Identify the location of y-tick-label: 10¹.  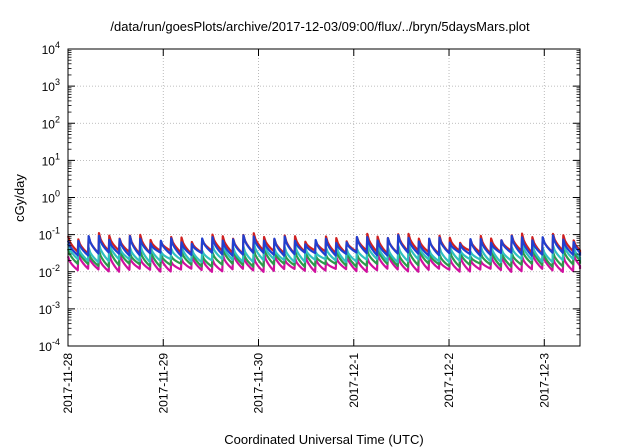
(51, 159).